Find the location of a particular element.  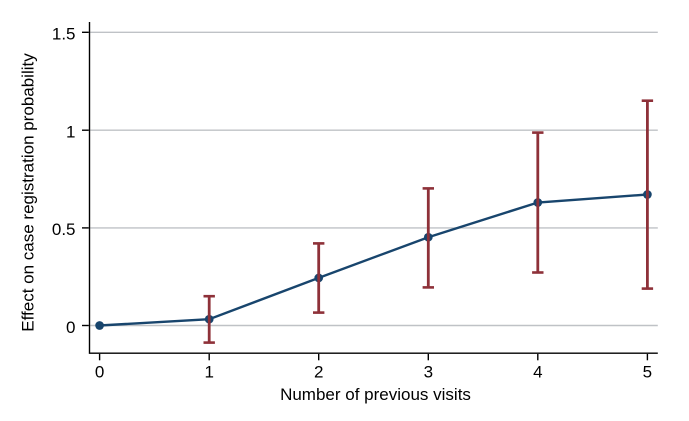

svg-text:Effect on case registration pr: Effect on case registration probability is located at coordinates (28, 192).